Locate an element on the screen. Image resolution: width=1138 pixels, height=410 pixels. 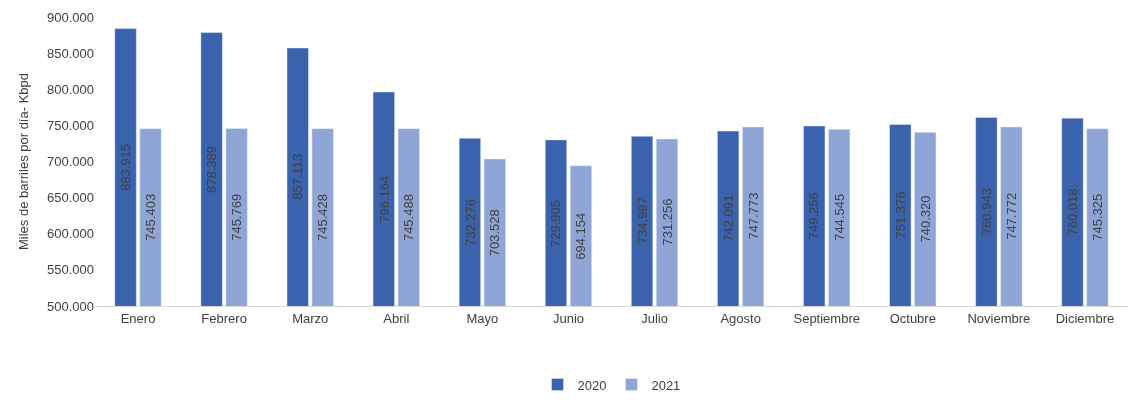
data-label: 745.488 is located at coordinates (409, 218).